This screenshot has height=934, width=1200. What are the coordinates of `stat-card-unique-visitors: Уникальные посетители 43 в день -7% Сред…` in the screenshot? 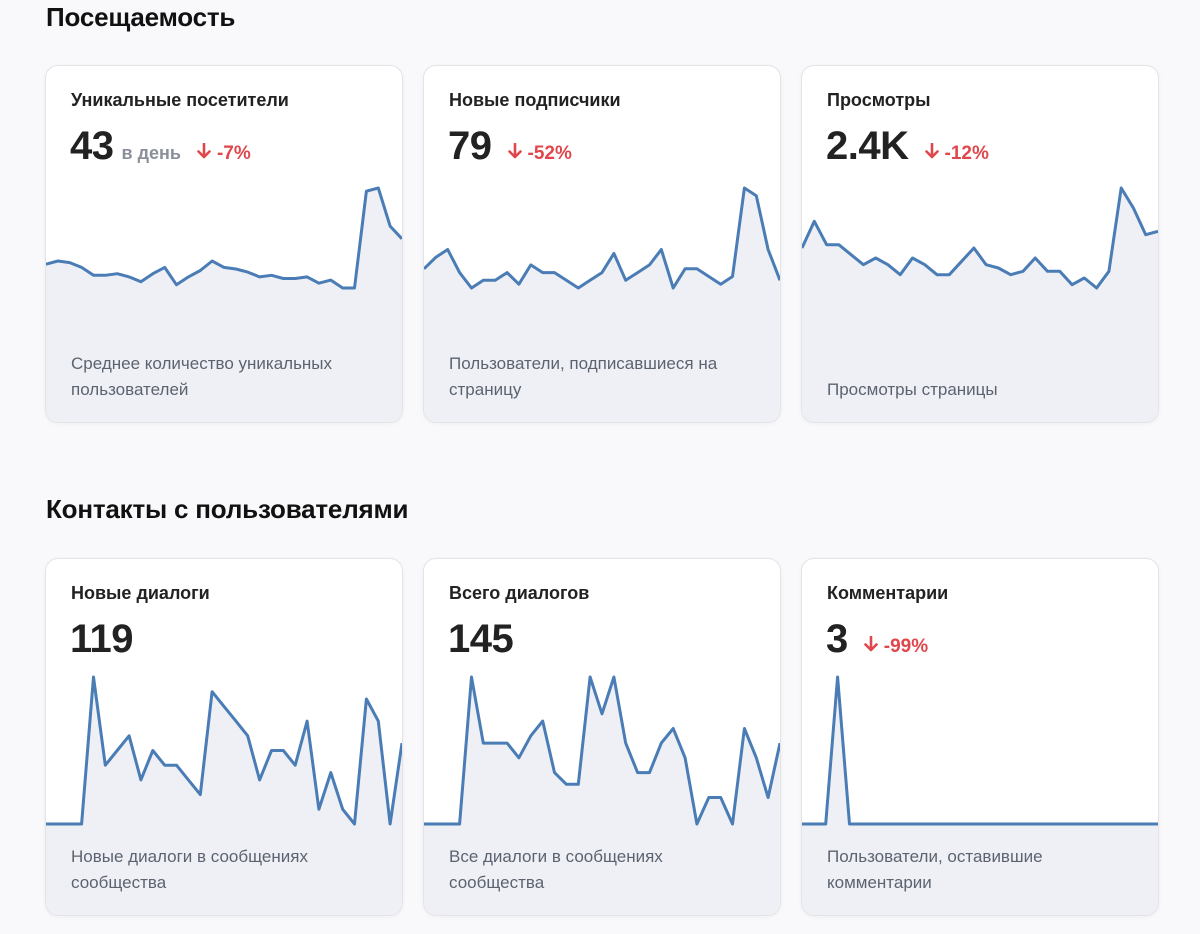 It's located at (224, 244).